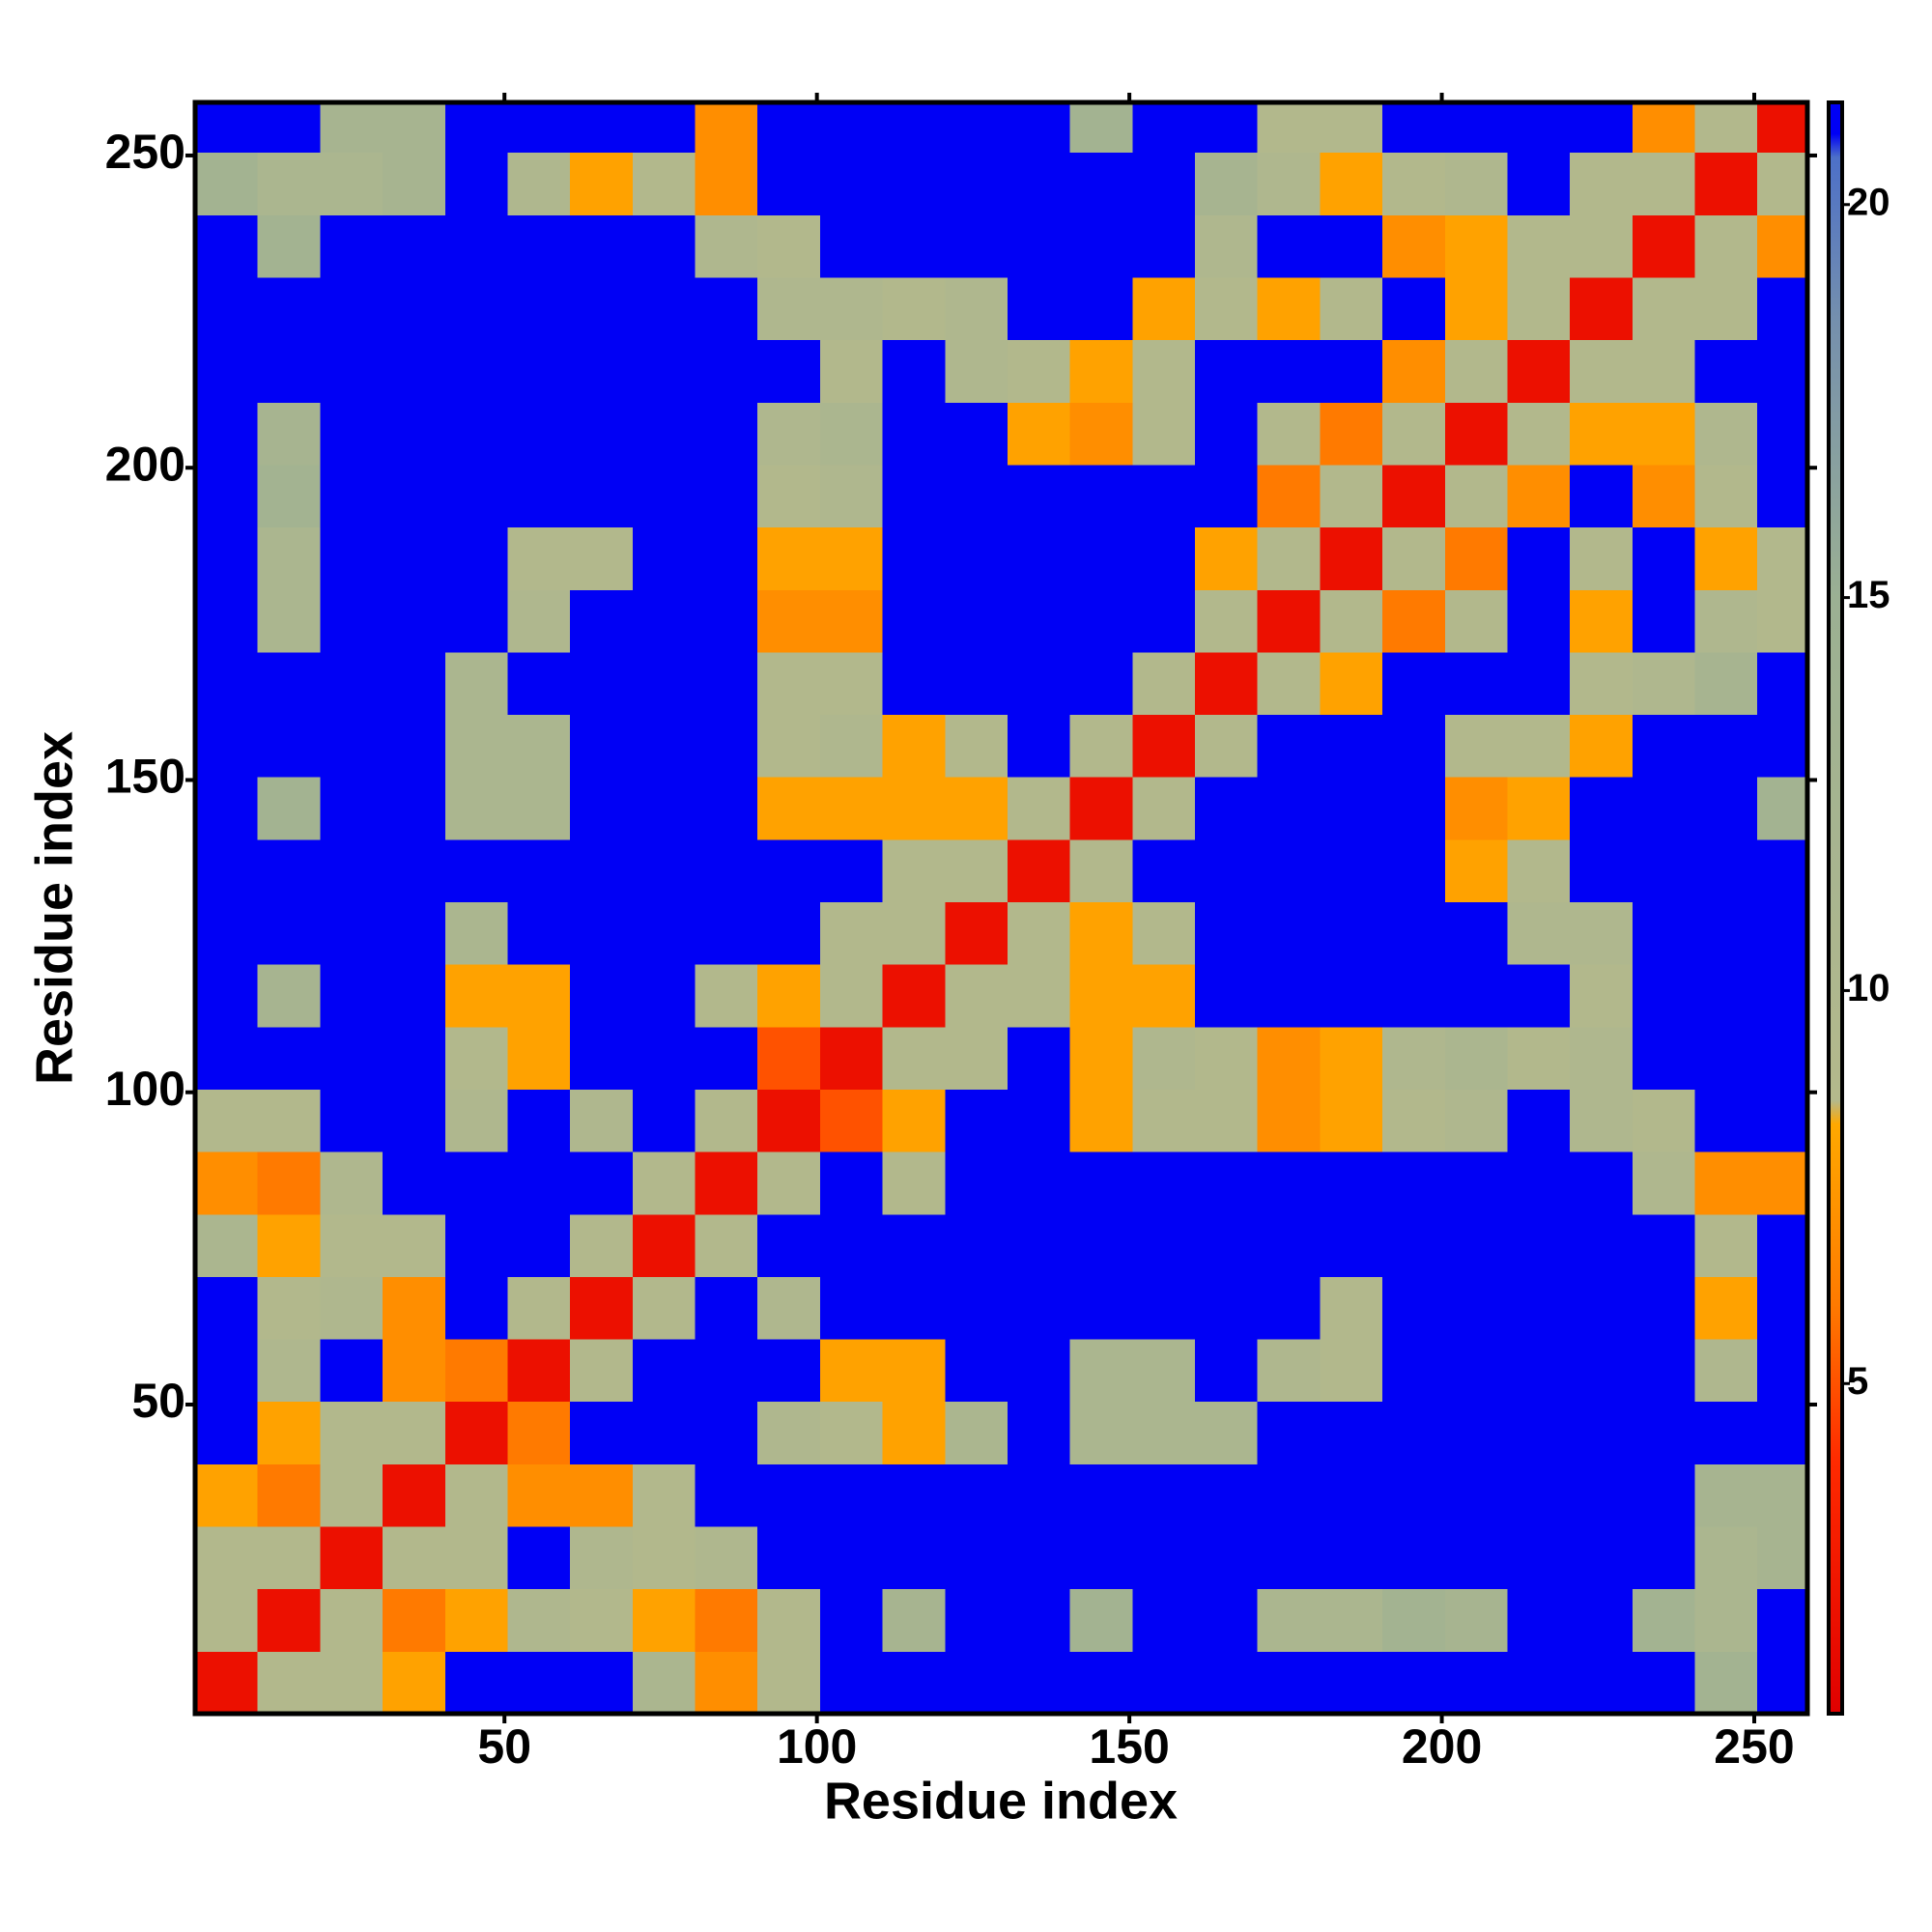  Describe the element at coordinates (1754, 1746) in the screenshot. I see `x-tick-label: 250` at that location.